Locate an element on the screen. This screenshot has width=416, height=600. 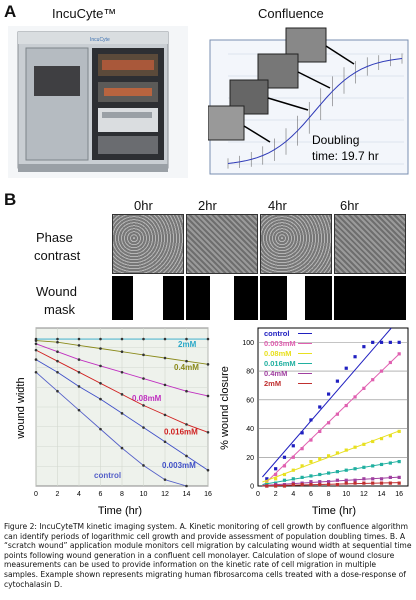
wound-mask-2hr is located at coordinates (222, 298).